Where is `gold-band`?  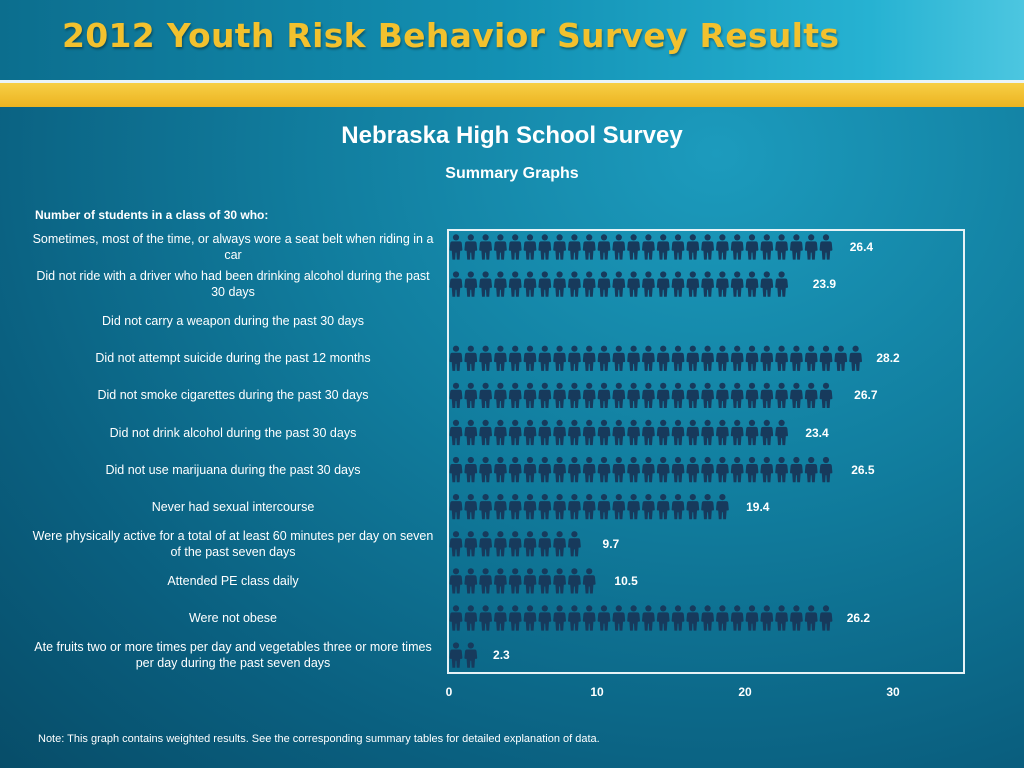
gold-band is located at coordinates (512, 95).